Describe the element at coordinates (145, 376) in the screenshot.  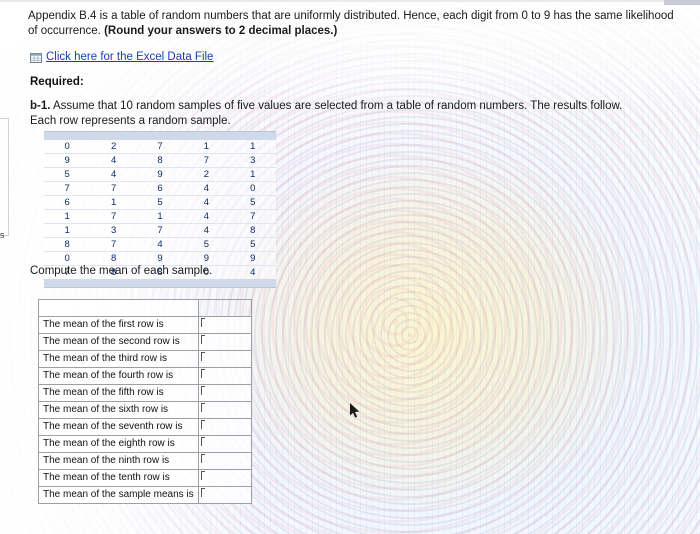
I see `table-row: The mean of the fourth row is` at that location.